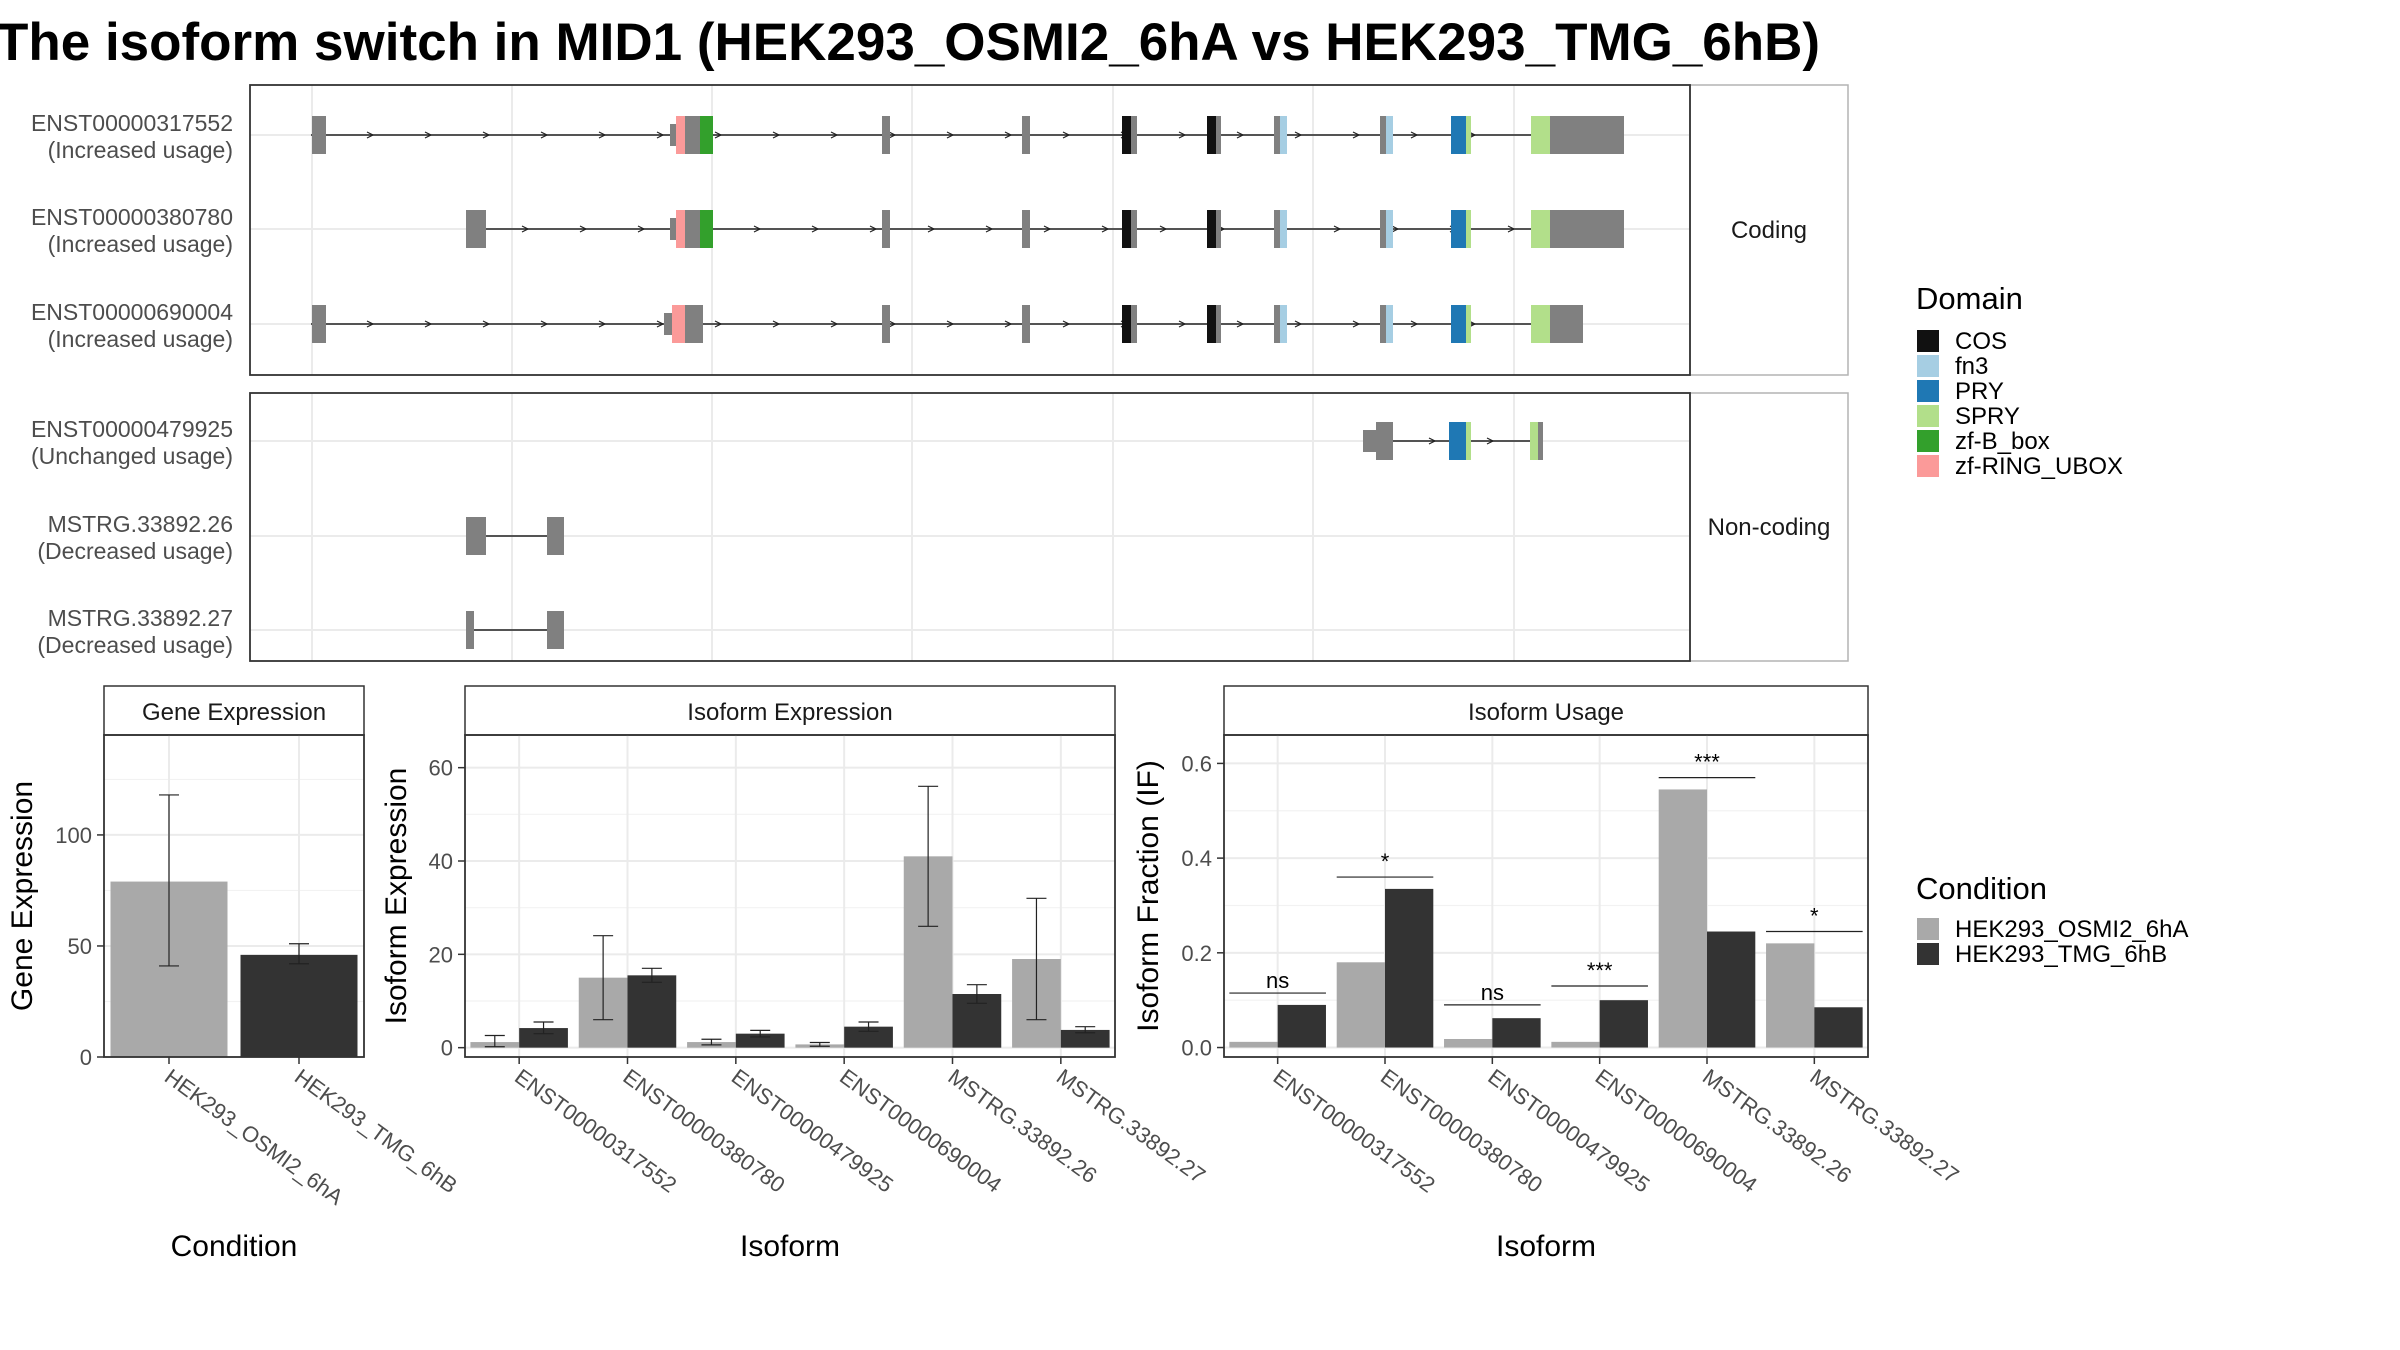 The width and height of the screenshot is (2400, 1350). Describe the element at coordinates (140, 618) in the screenshot. I see `transcript-id-label: MSTRG.33892.27` at that location.